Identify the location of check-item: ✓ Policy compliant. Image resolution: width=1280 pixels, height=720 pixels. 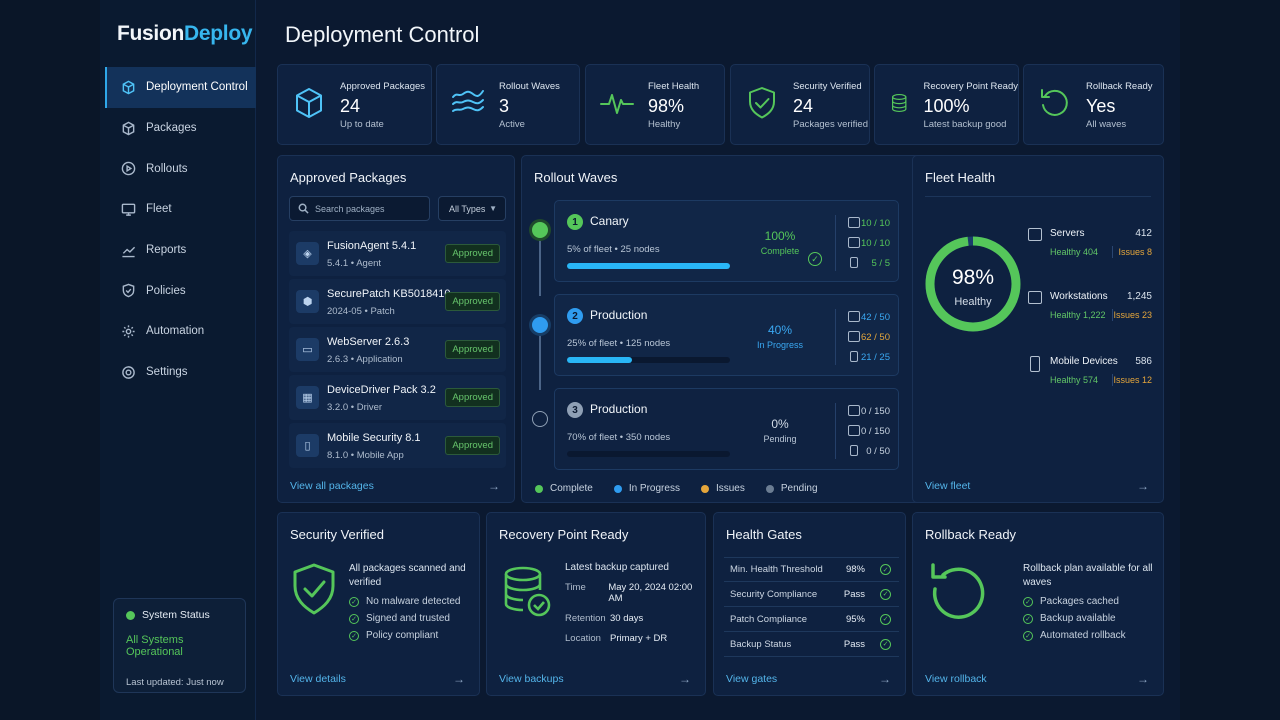
(411, 635).